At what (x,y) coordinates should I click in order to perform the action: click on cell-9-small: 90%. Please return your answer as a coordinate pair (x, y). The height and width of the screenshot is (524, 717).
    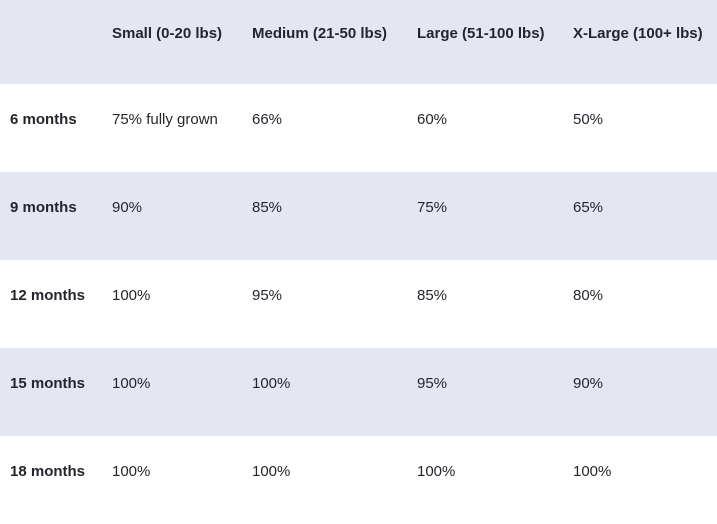
    Looking at the image, I should click on (127, 207).